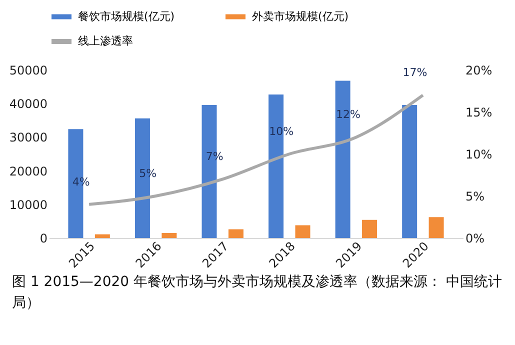  I want to click on y-tick-label: 30000, so click(28, 137).